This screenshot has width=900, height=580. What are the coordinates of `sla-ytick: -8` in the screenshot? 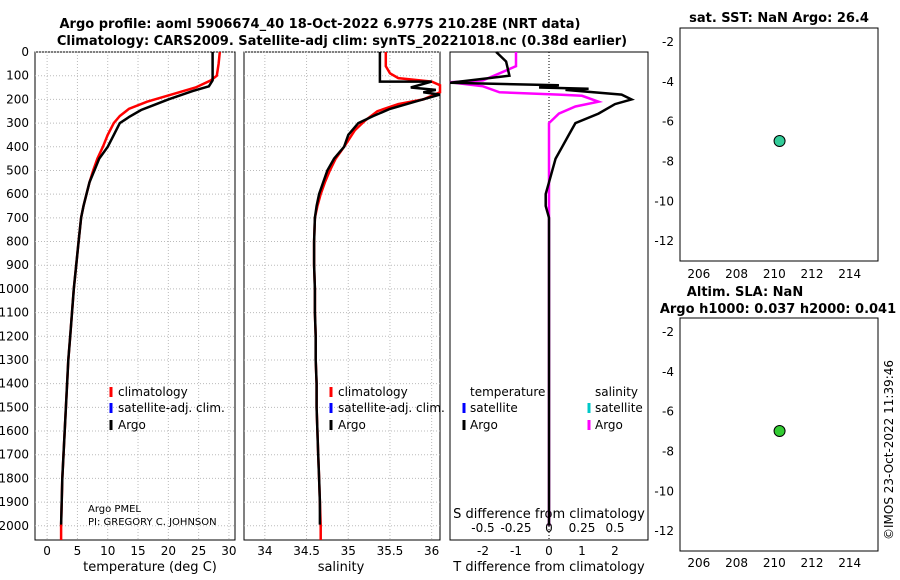 It's located at (668, 451).